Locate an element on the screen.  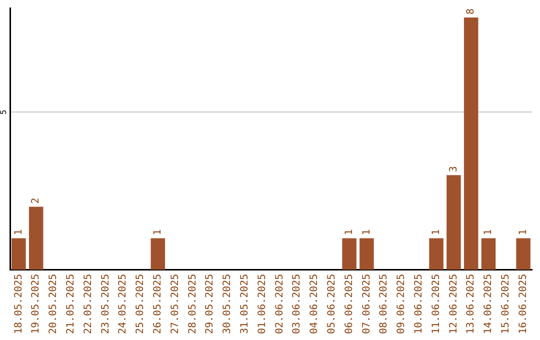
x-tick-label: 13.06.2025 is located at coordinates (471, 304).